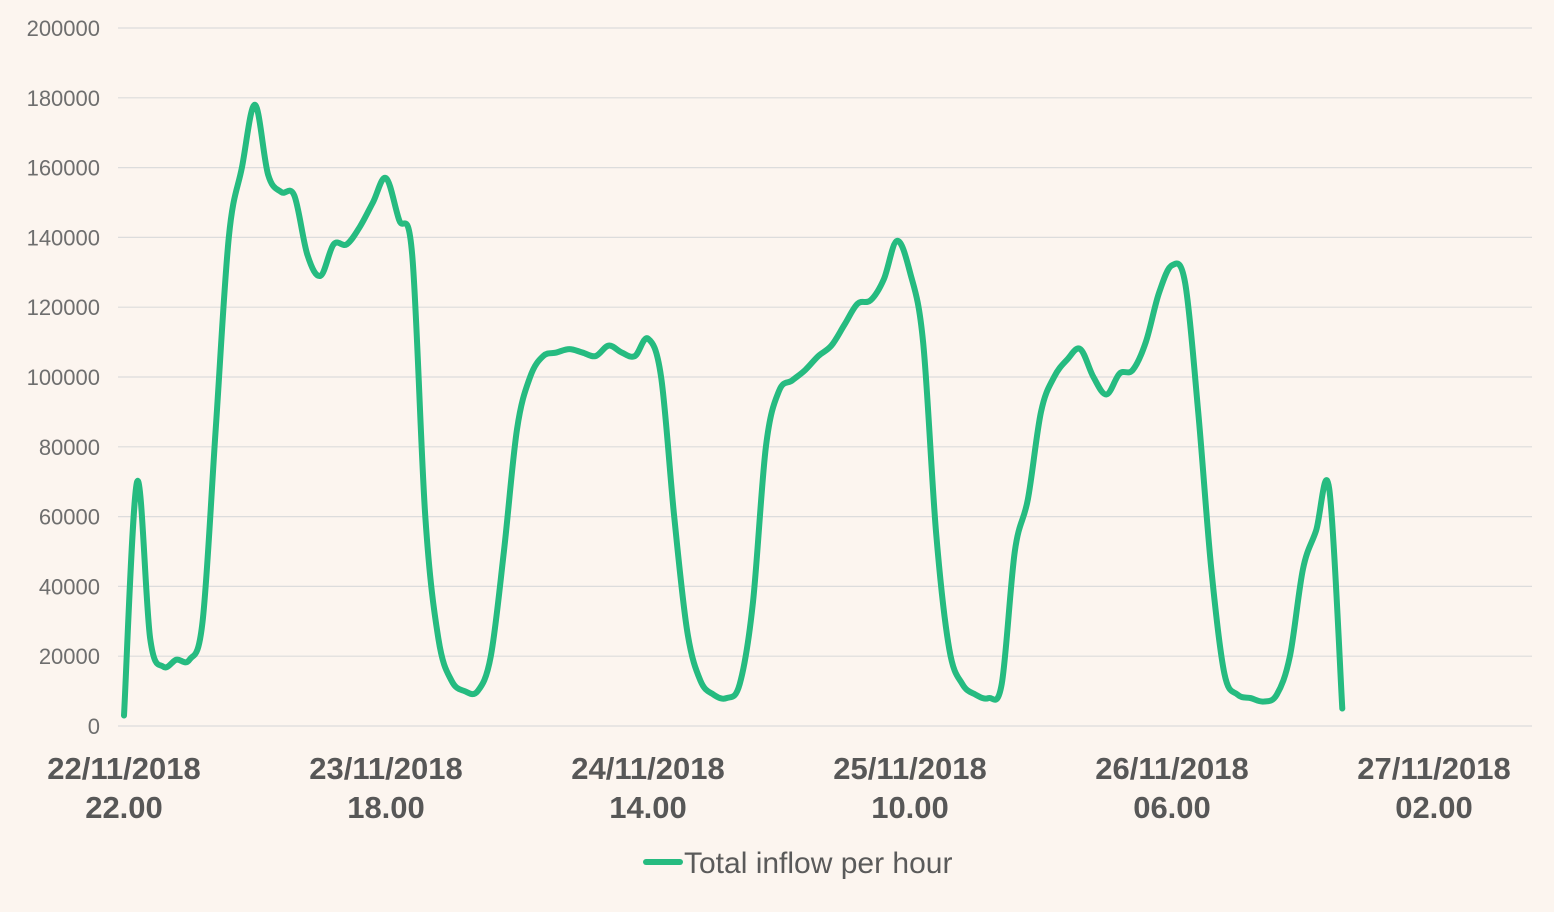  I want to click on x-tick-label: 22/11/2018 22.00, so click(123, 788).